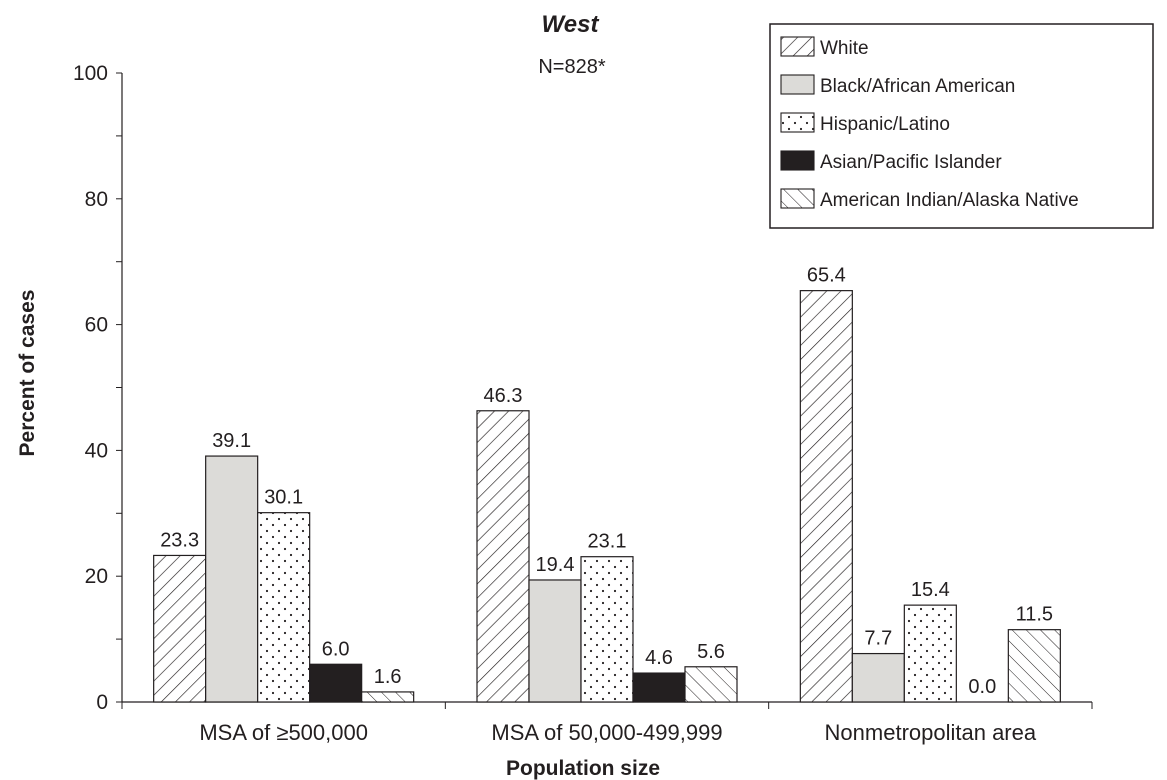 The width and height of the screenshot is (1167, 780). What do you see at coordinates (917, 86) in the screenshot?
I see `legend-entry-label: Black/African American` at bounding box center [917, 86].